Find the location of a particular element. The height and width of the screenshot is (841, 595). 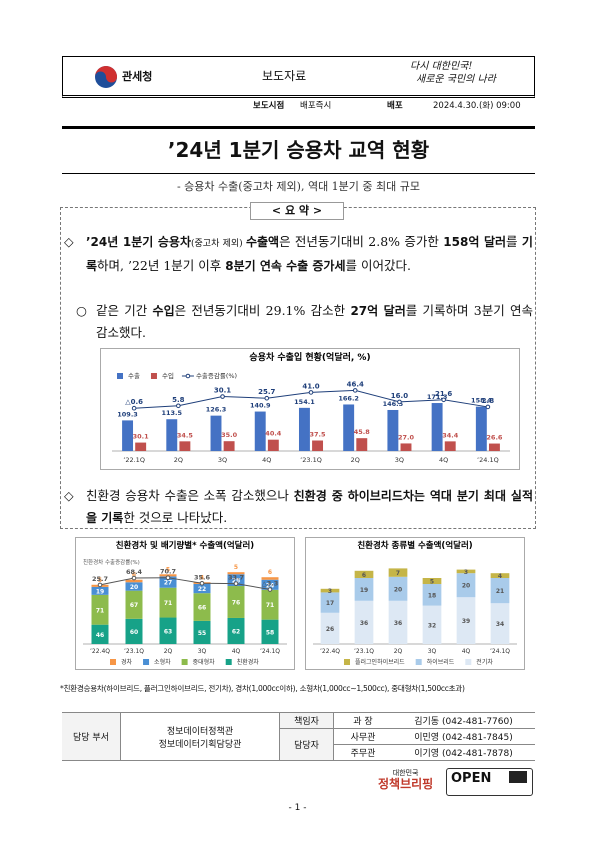

value-label: 37.5 is located at coordinates (318, 435).